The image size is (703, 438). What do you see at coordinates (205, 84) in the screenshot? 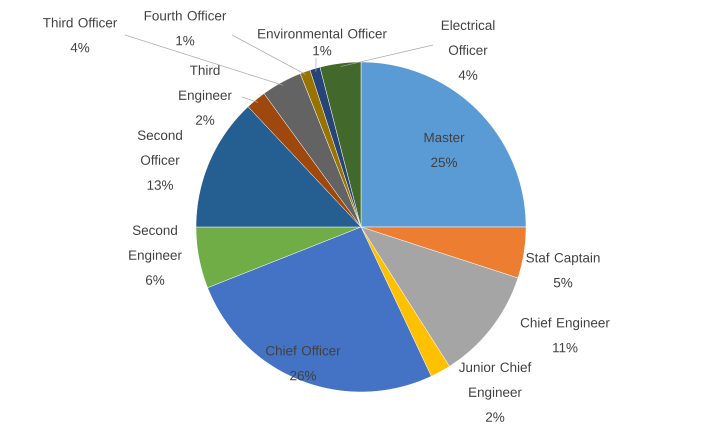
I see `slice-label: Third Engineer` at bounding box center [205, 84].